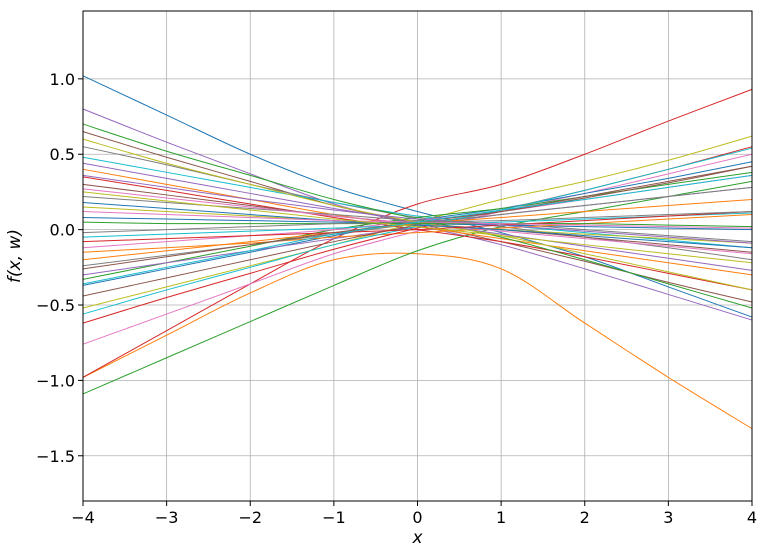 The height and width of the screenshot is (558, 764). I want to click on x-tick-label: −3, so click(167, 517).